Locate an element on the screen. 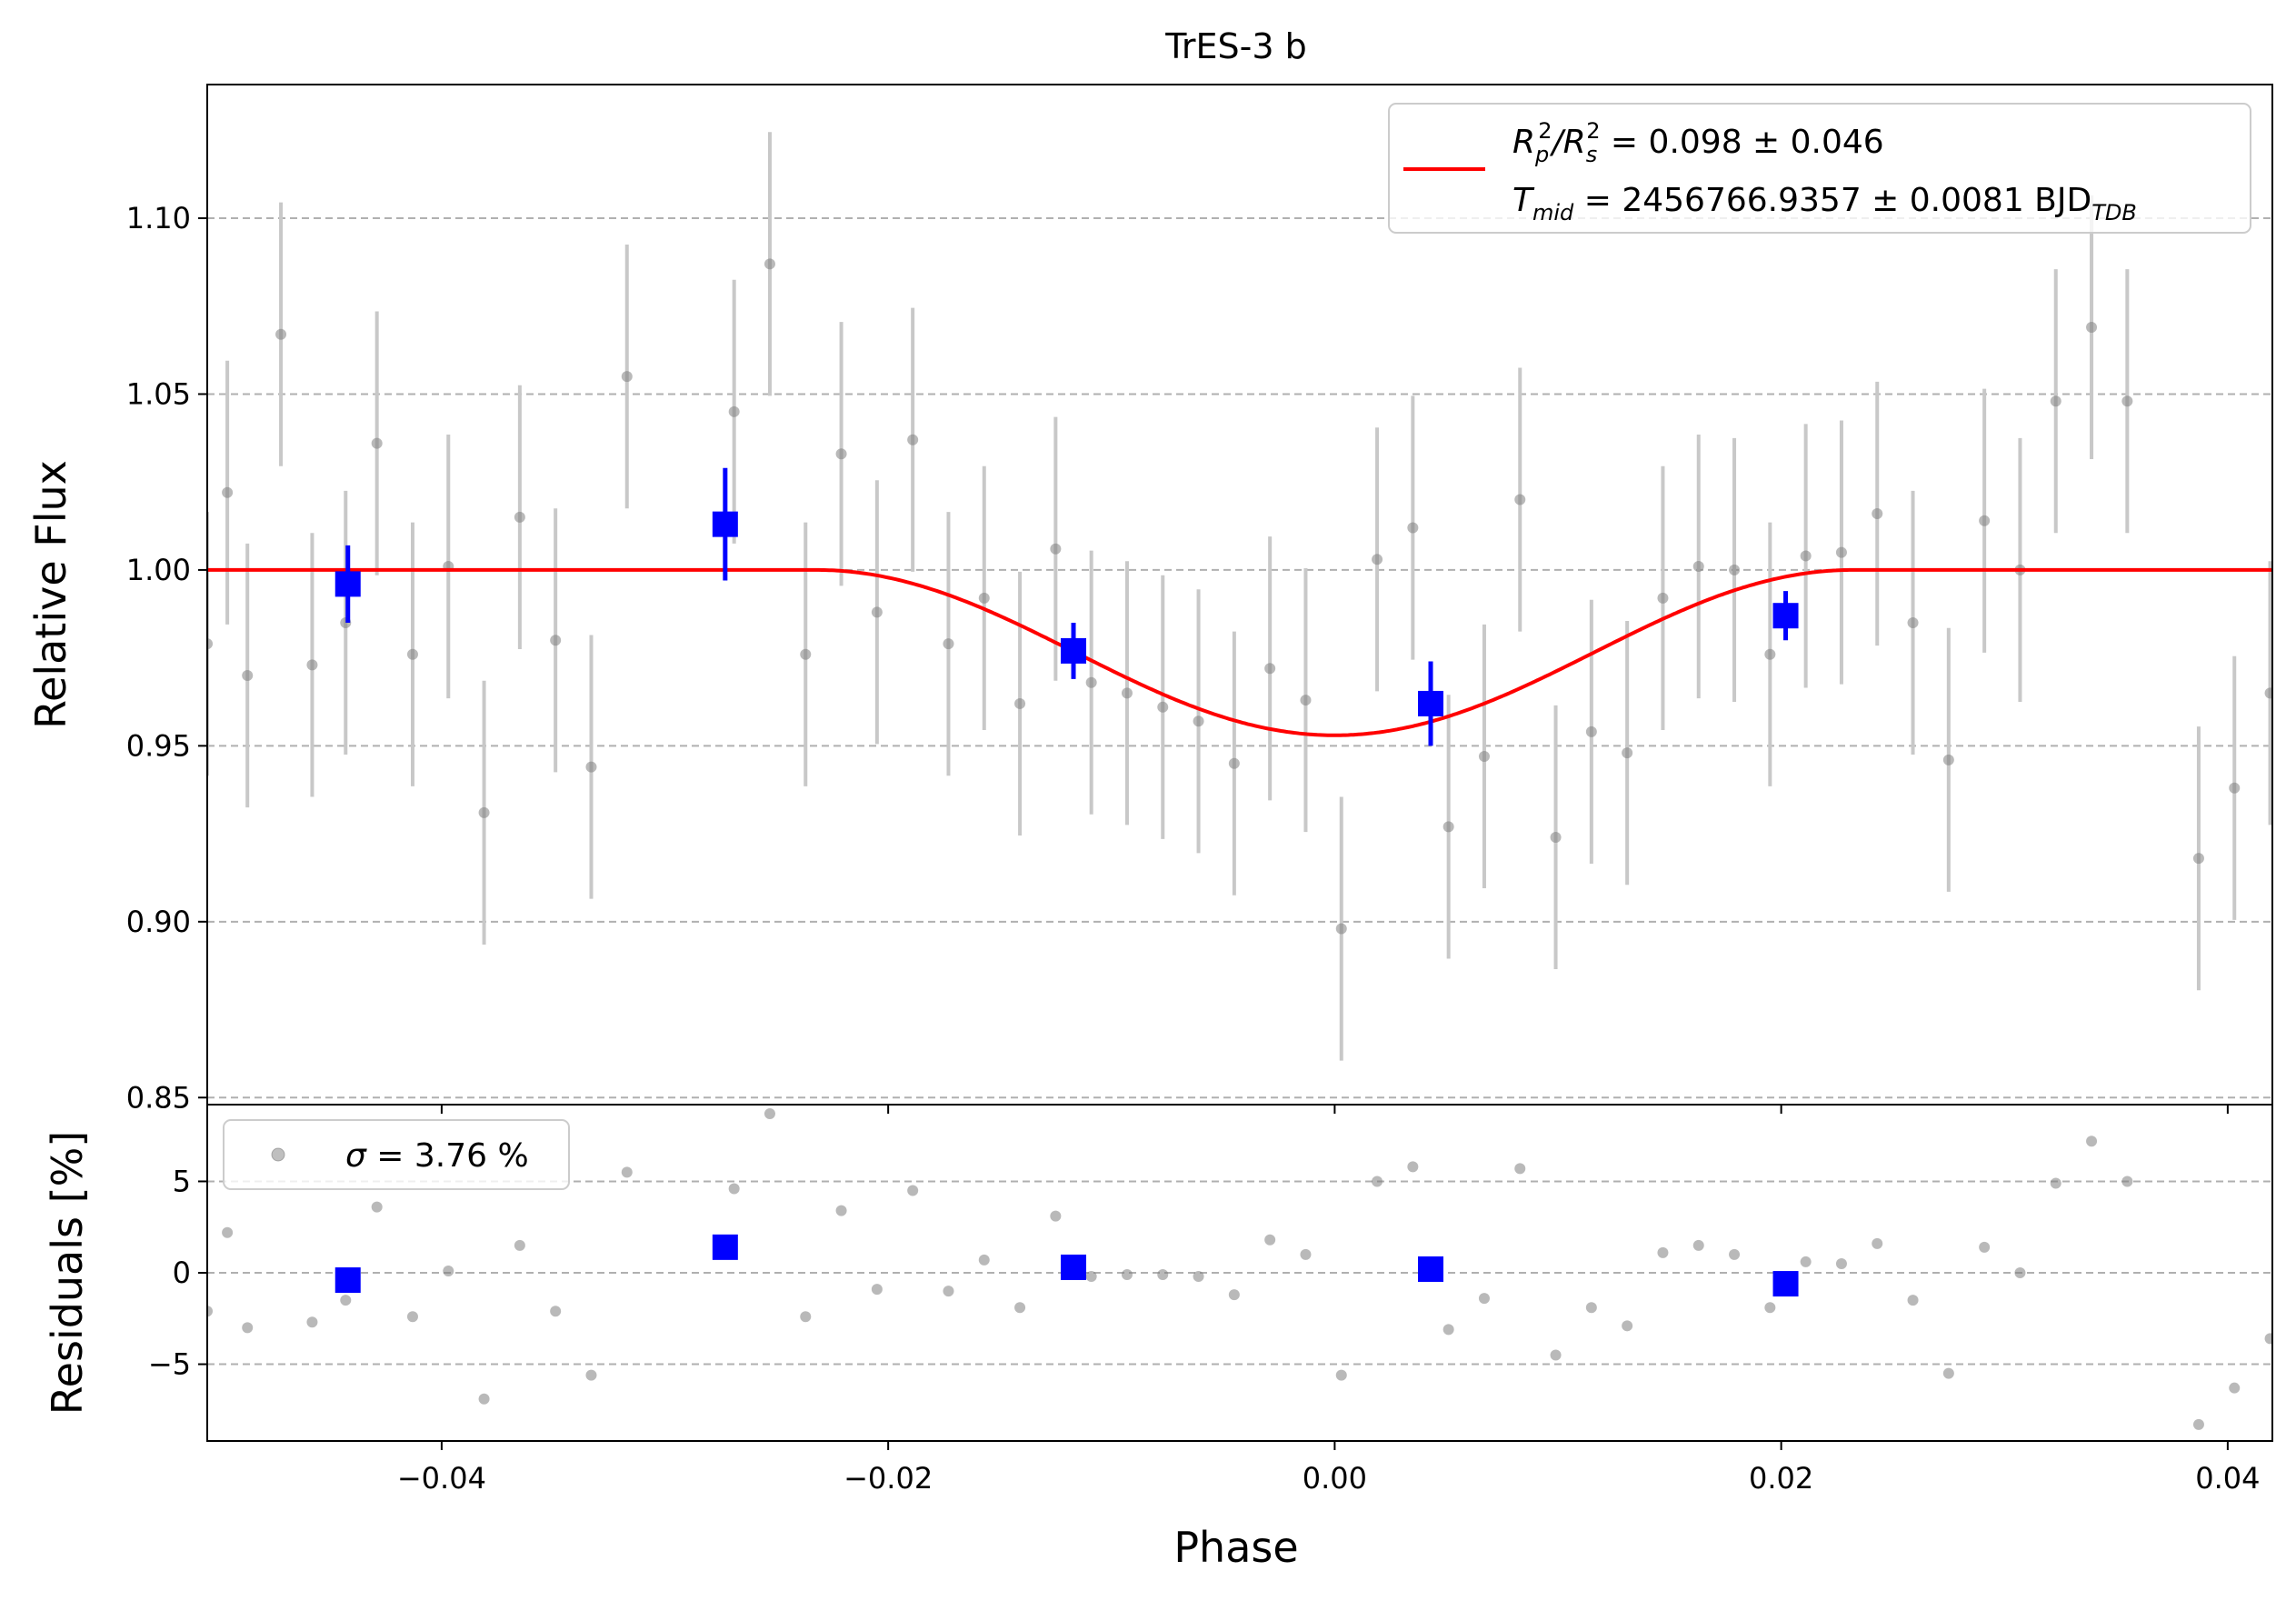 The width and height of the screenshot is (2296, 1601). xtick-label: 0.00 is located at coordinates (1335, 1478).